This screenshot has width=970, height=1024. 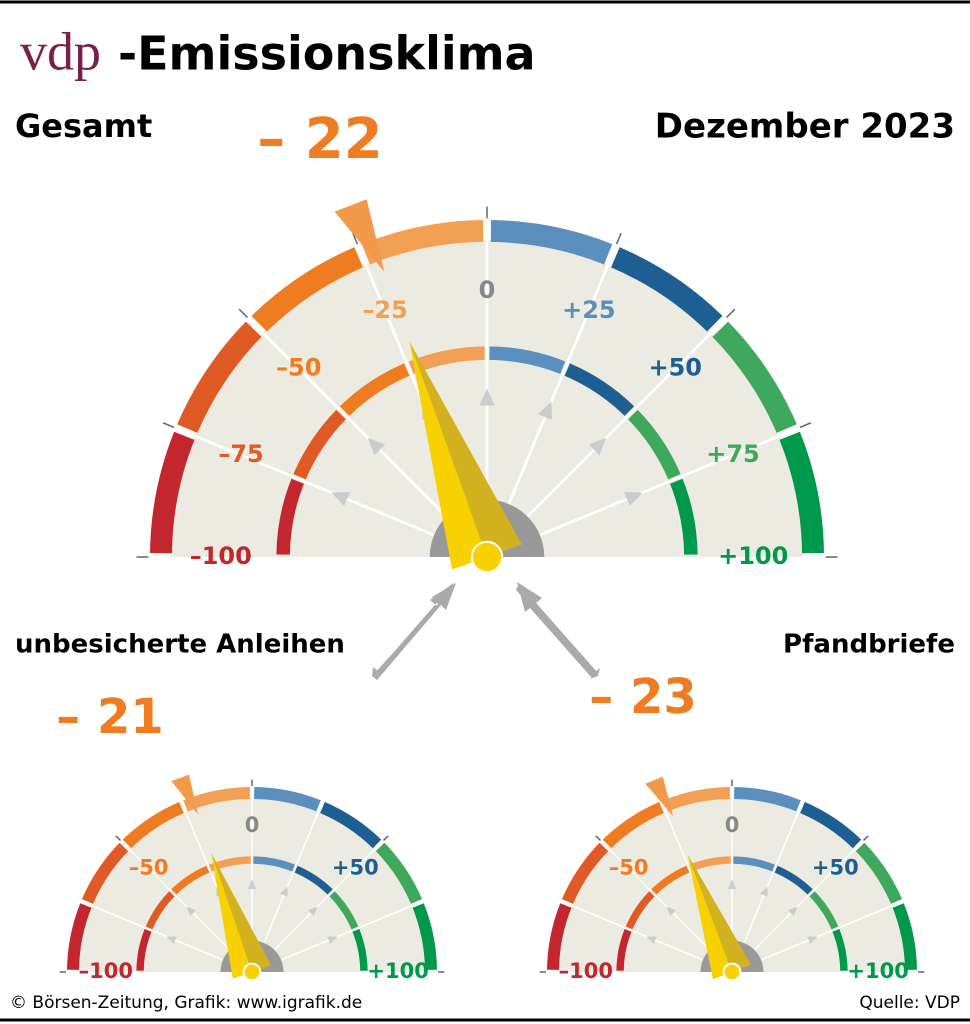 I want to click on brand: vdp, so click(x=60, y=51).